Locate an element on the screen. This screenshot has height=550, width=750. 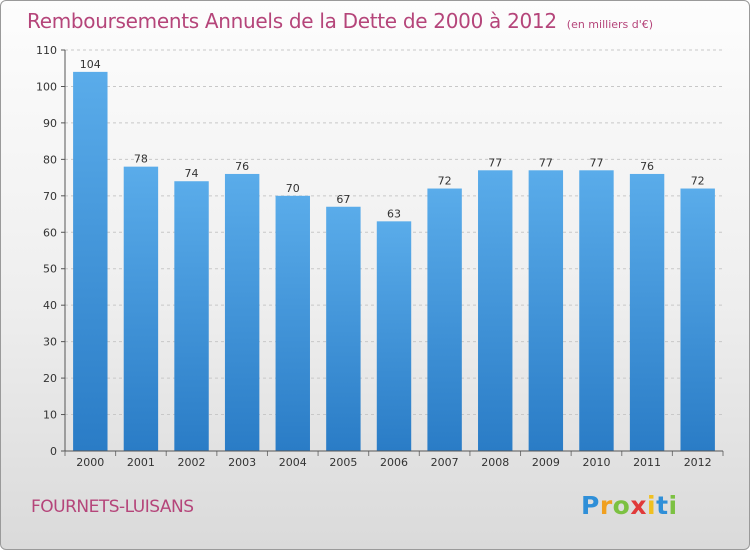
logo-letter: o is located at coordinates (621, 505).